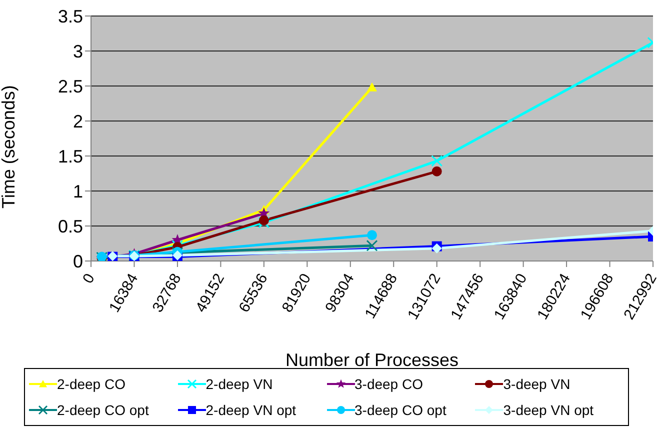  Describe the element at coordinates (372, 360) in the screenshot. I see `x-axis-title: Number of Processes` at that location.